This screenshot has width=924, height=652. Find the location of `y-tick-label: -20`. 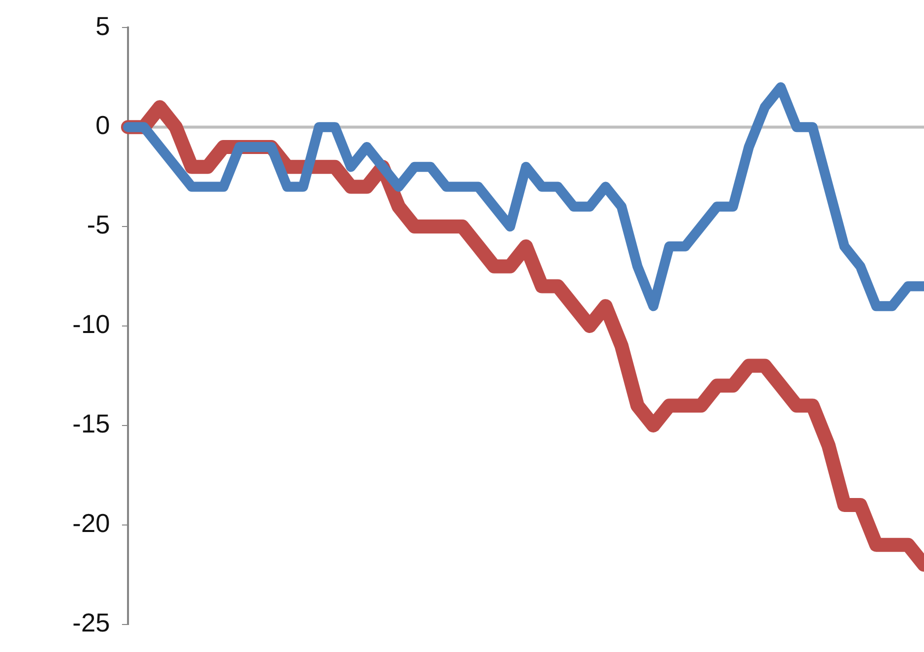

y-tick-label: -20 is located at coordinates (91, 523).